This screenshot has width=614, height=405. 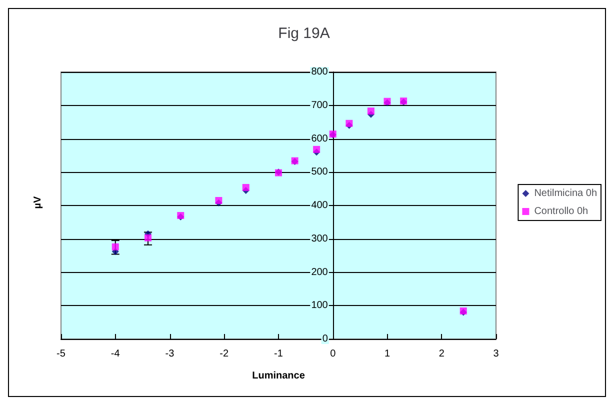 What do you see at coordinates (224, 354) in the screenshot?
I see `x-tick-label: -2` at bounding box center [224, 354].